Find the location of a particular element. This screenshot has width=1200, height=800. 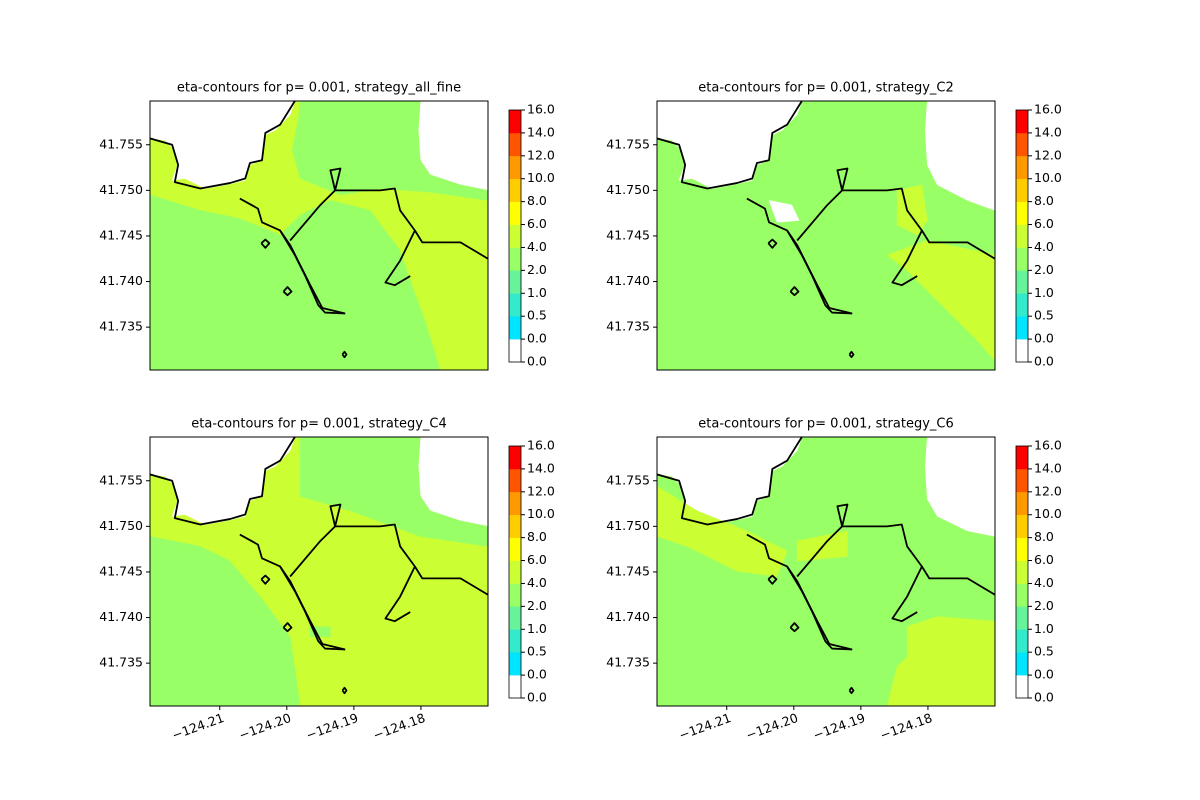

colorbar-tick-label: 8.0 is located at coordinates (537, 536).